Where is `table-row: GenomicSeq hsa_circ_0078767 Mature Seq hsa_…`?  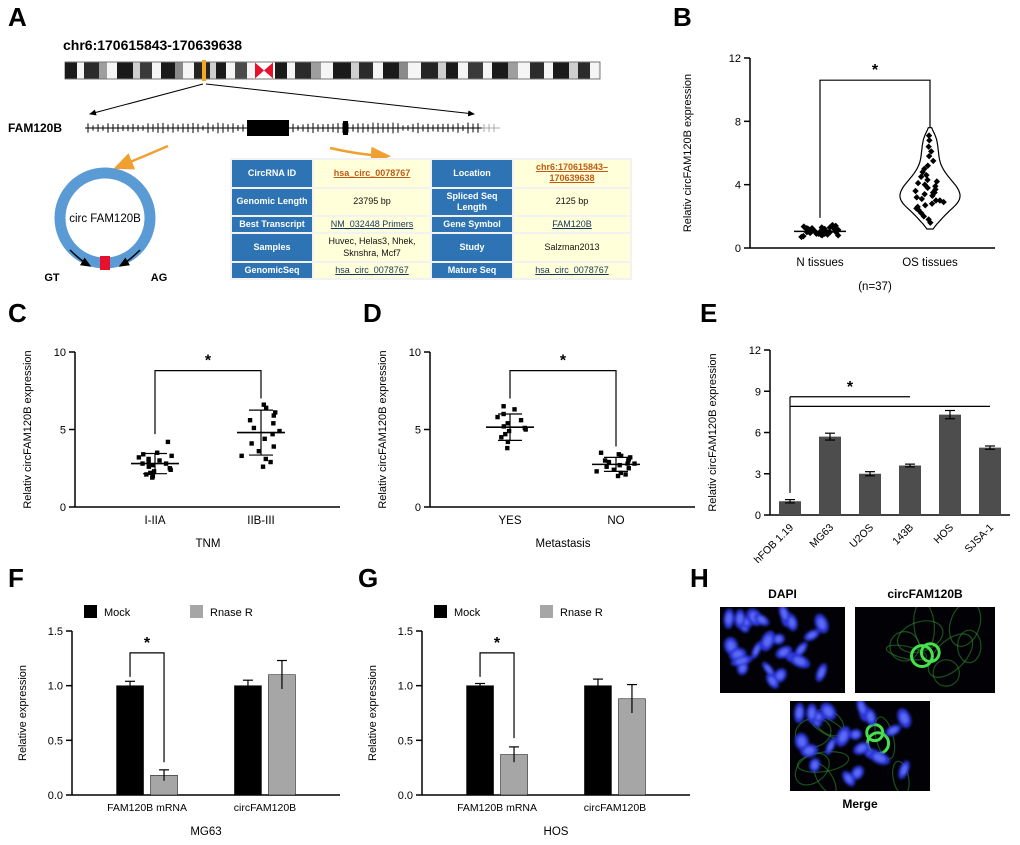
table-row: GenomicSeq hsa_circ_0078767 Mature Seq hsa_… is located at coordinates (431, 270).